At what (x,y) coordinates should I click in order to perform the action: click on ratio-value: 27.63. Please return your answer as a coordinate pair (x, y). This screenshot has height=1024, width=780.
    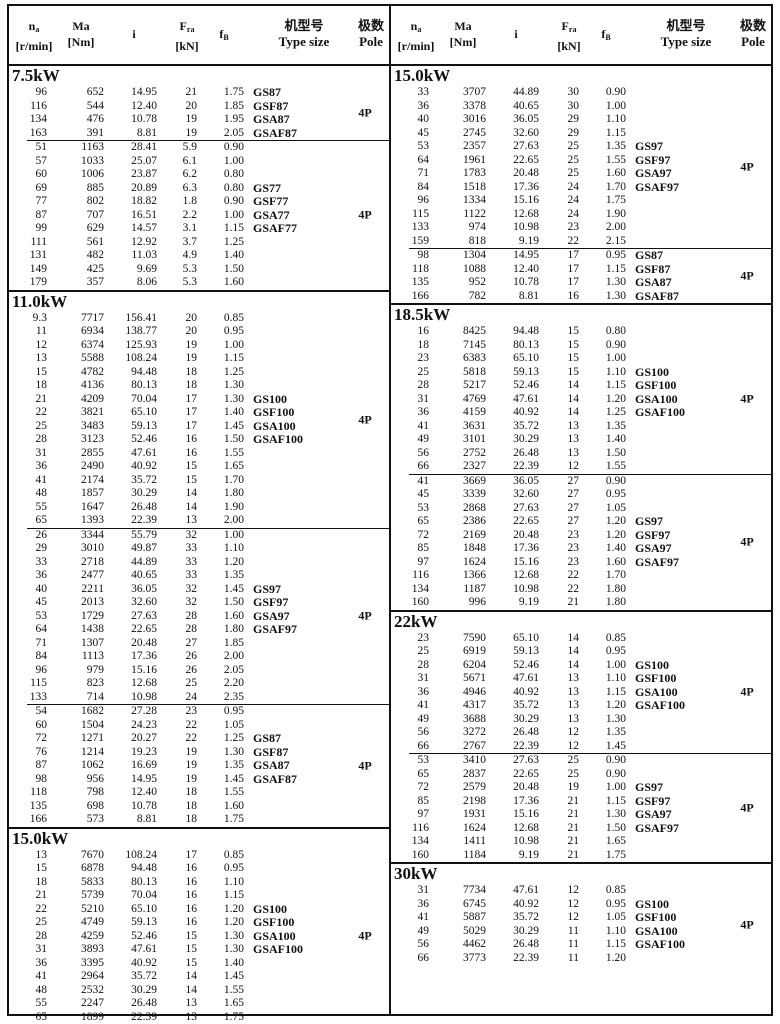
    Looking at the image, I should click on (515, 509).